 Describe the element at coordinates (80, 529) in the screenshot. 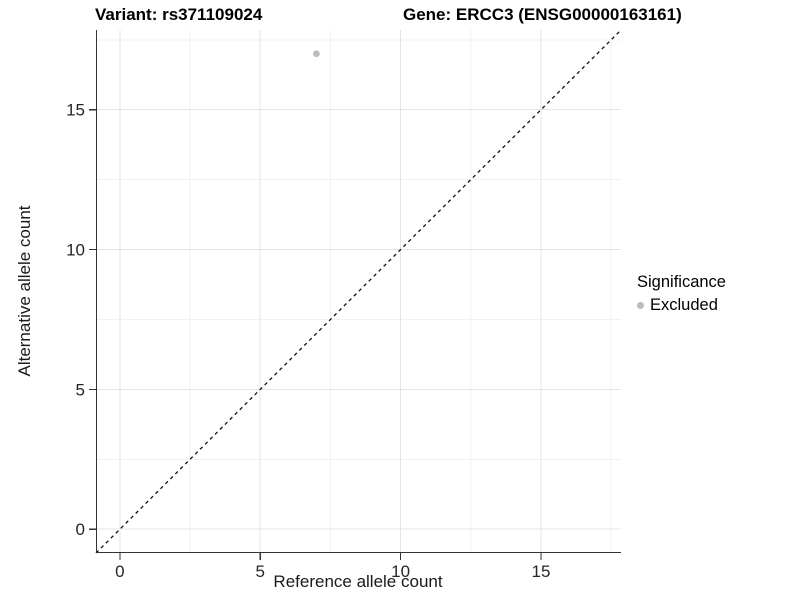

I see `y-tick-label: 0` at that location.